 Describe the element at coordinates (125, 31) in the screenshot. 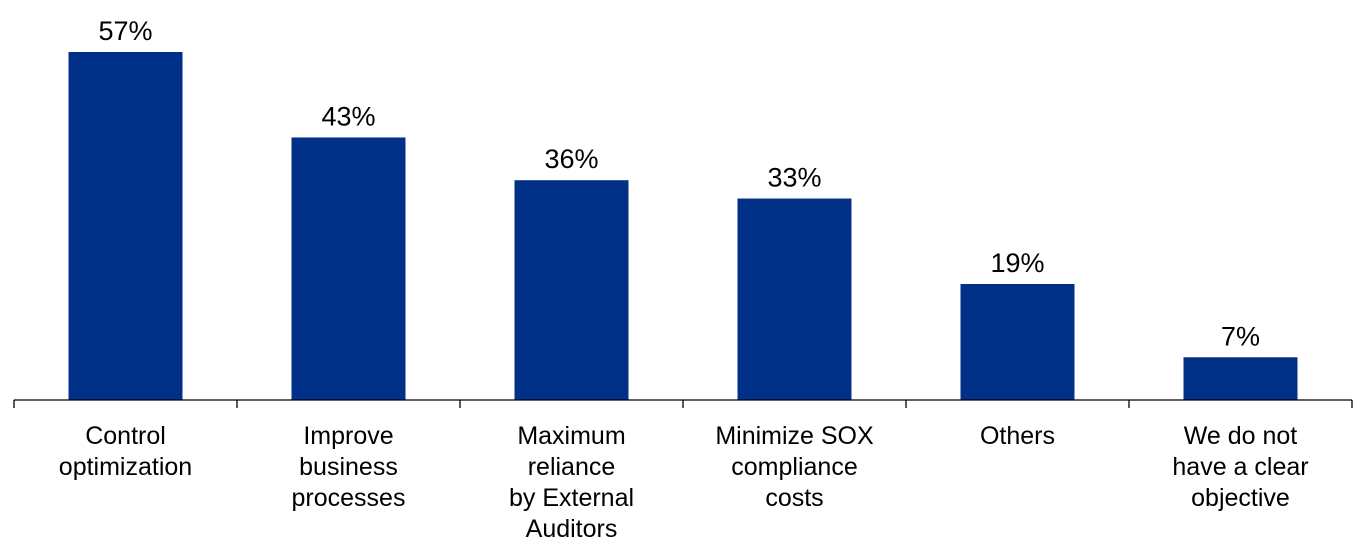

I see `data-label: 57%` at that location.